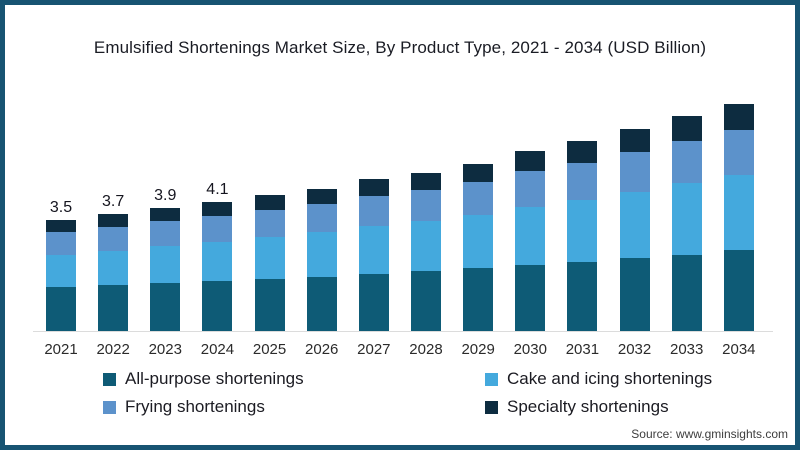 The width and height of the screenshot is (800, 450). I want to click on x-axis-label: 2033, so click(687, 349).